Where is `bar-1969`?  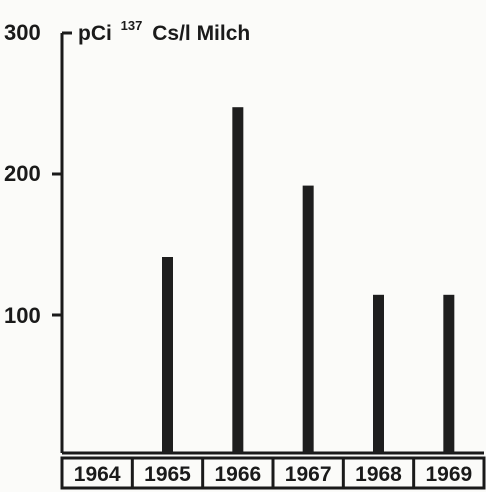 bar-1969 is located at coordinates (449, 373).